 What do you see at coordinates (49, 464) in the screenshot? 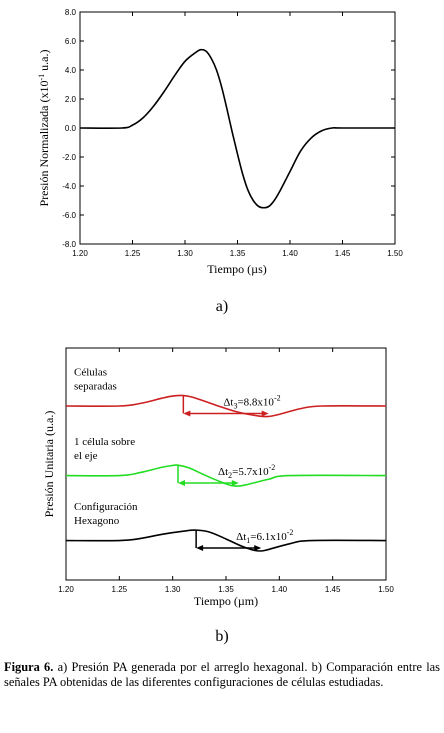
I see `chart-b-y-axis-label: Presión Unitaria (u.a.)` at bounding box center [49, 464].